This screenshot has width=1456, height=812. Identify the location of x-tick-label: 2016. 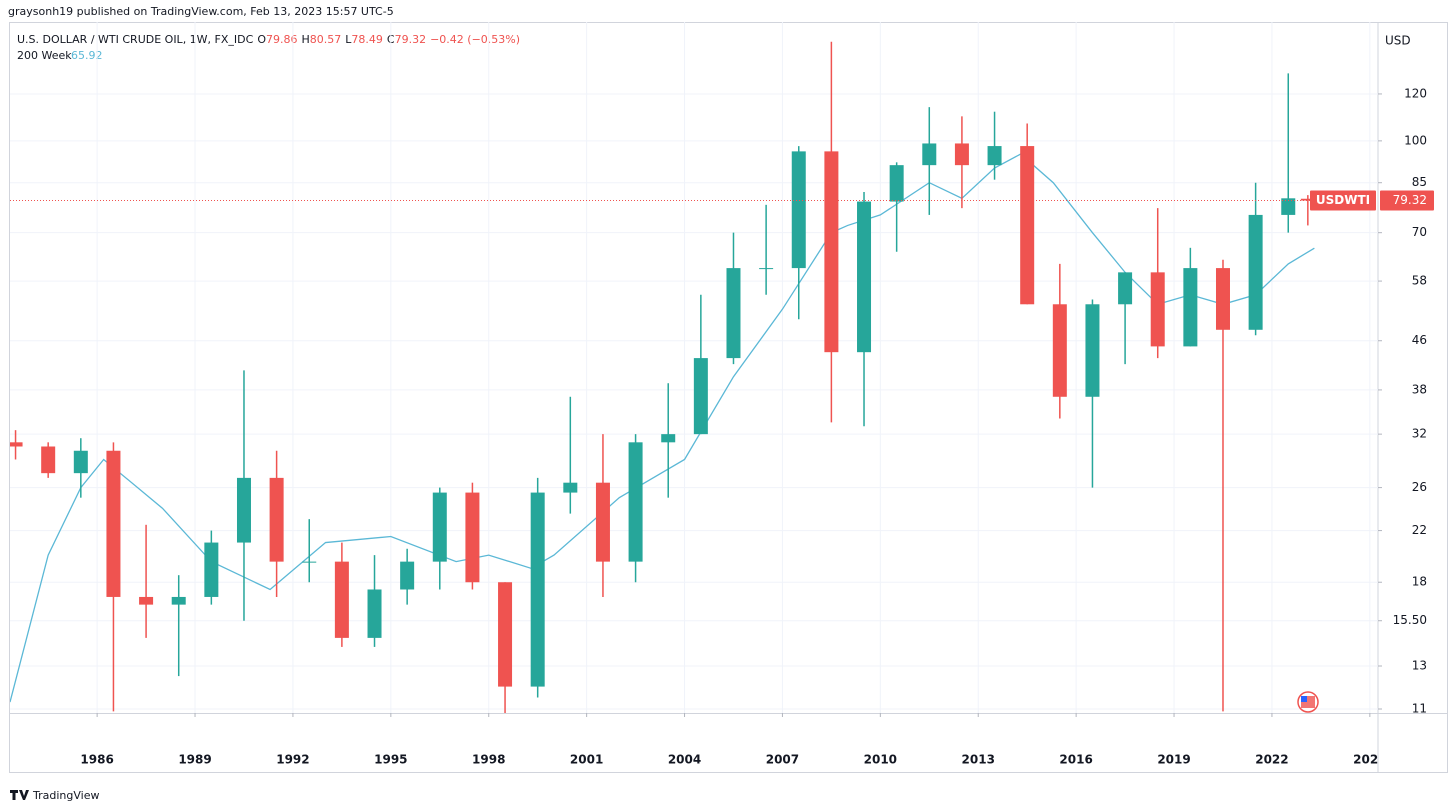
(1075, 760).